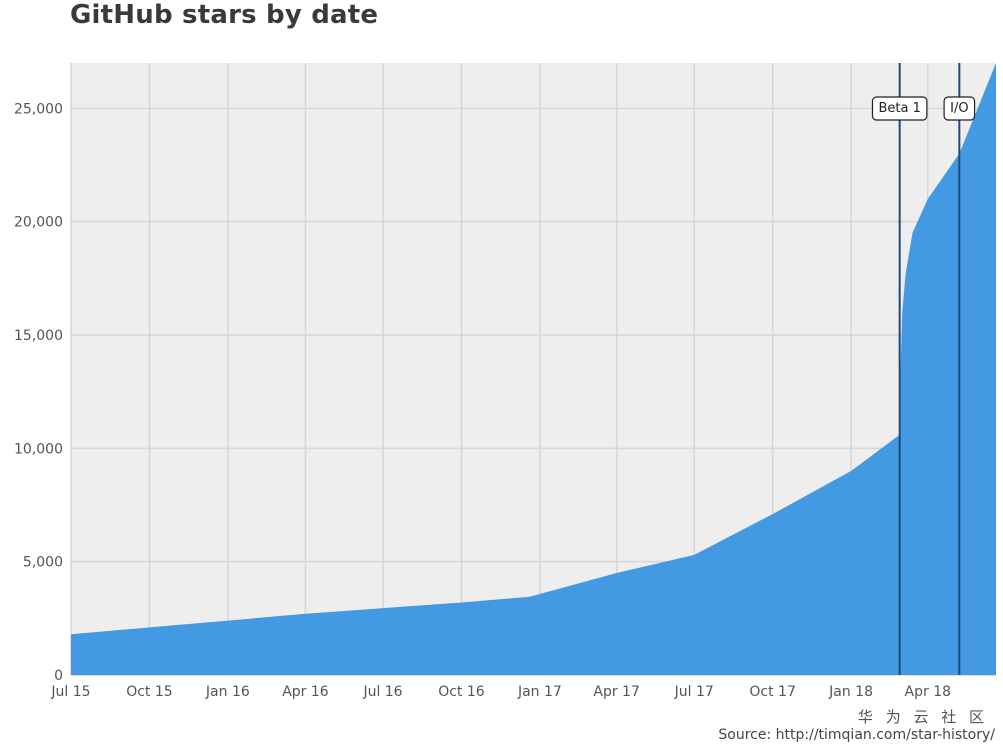  Describe the element at coordinates (539, 692) in the screenshot. I see `x-tick-label: Jan 17` at that location.